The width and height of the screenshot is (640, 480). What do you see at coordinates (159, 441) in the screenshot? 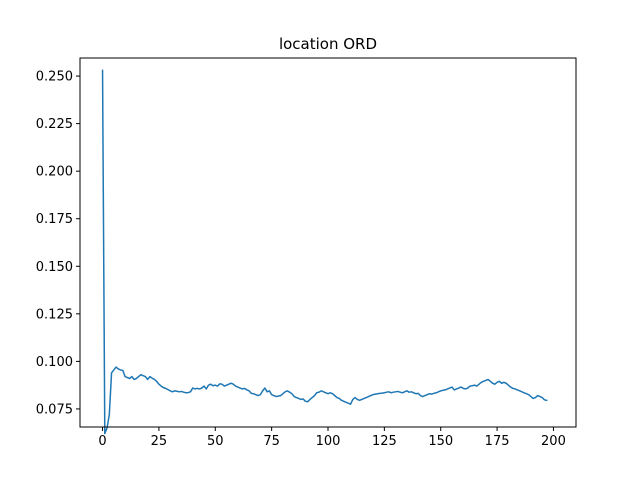
I see `x-tick-label: 25` at bounding box center [159, 441].